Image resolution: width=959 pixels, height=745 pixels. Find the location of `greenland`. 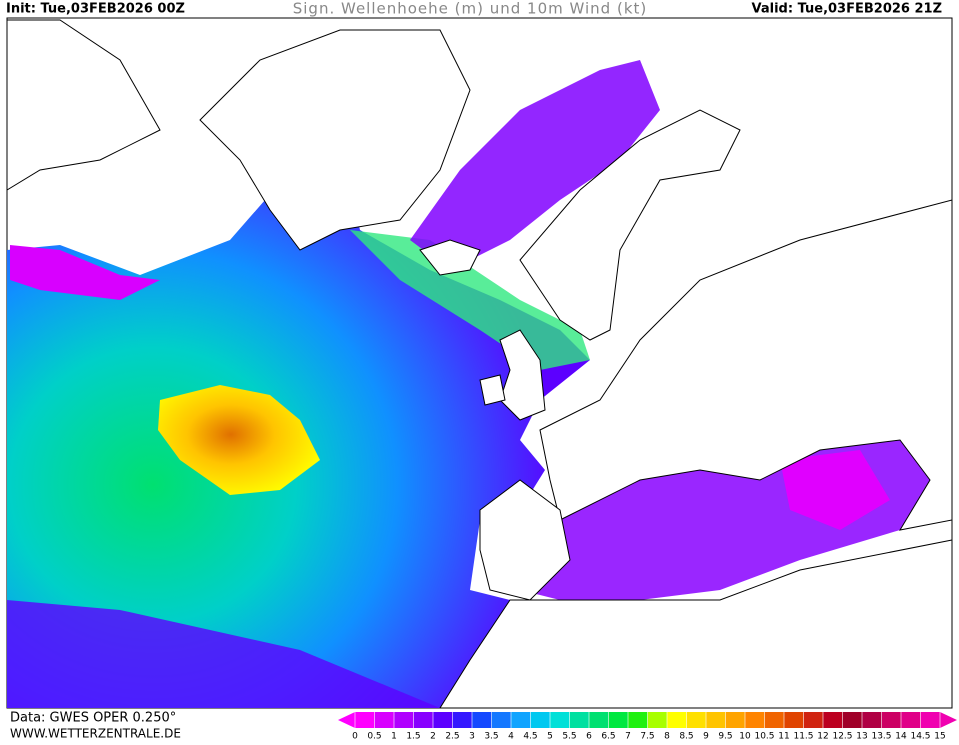

greenland is located at coordinates (335, 140).